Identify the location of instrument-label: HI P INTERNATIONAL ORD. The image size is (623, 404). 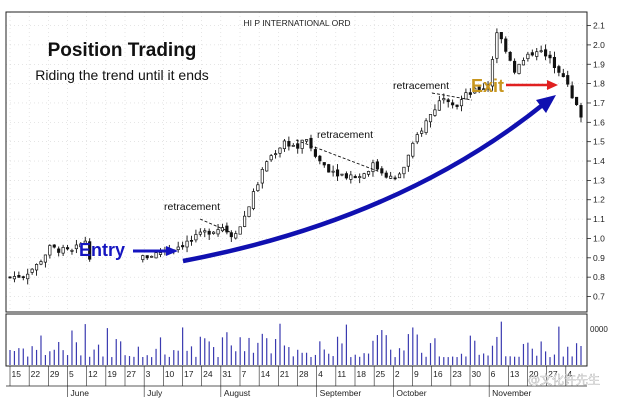
(296, 23).